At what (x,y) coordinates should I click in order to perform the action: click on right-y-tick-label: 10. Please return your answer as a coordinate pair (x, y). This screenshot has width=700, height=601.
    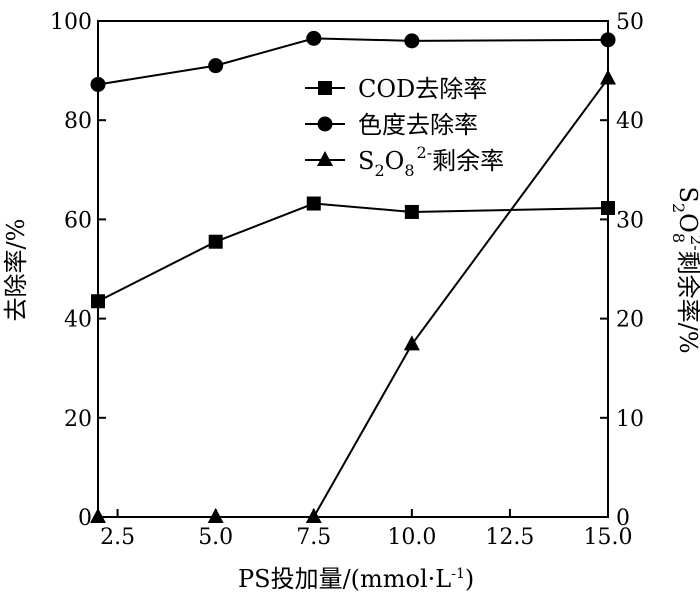
    Looking at the image, I should click on (630, 419).